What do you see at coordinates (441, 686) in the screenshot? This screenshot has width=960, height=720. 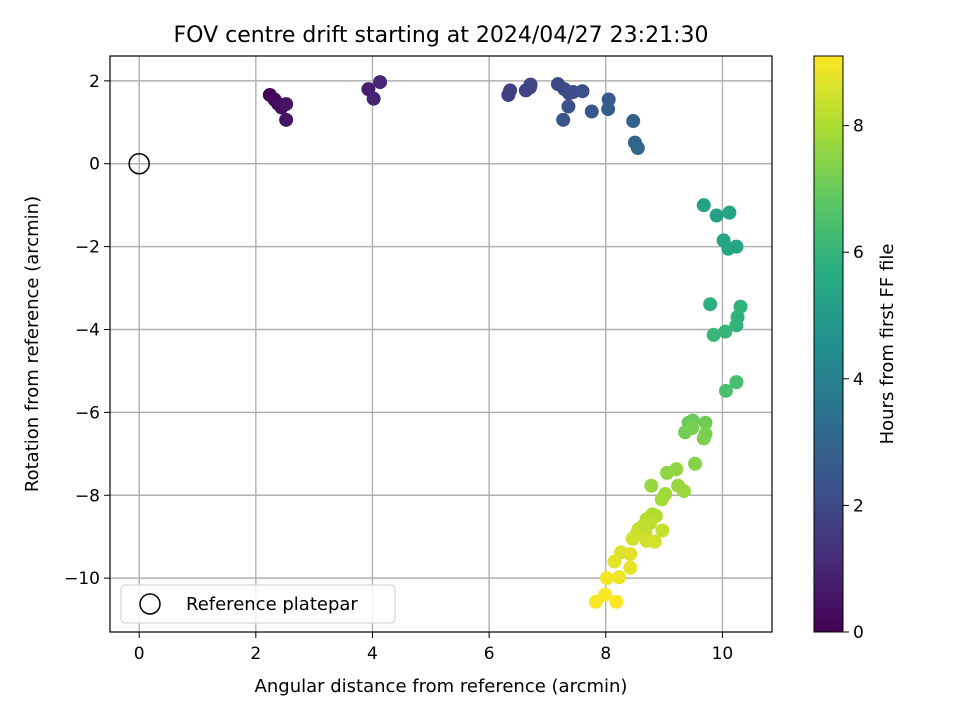 I see `x-axis-label: Angular distance from reference (arcmin)` at bounding box center [441, 686].